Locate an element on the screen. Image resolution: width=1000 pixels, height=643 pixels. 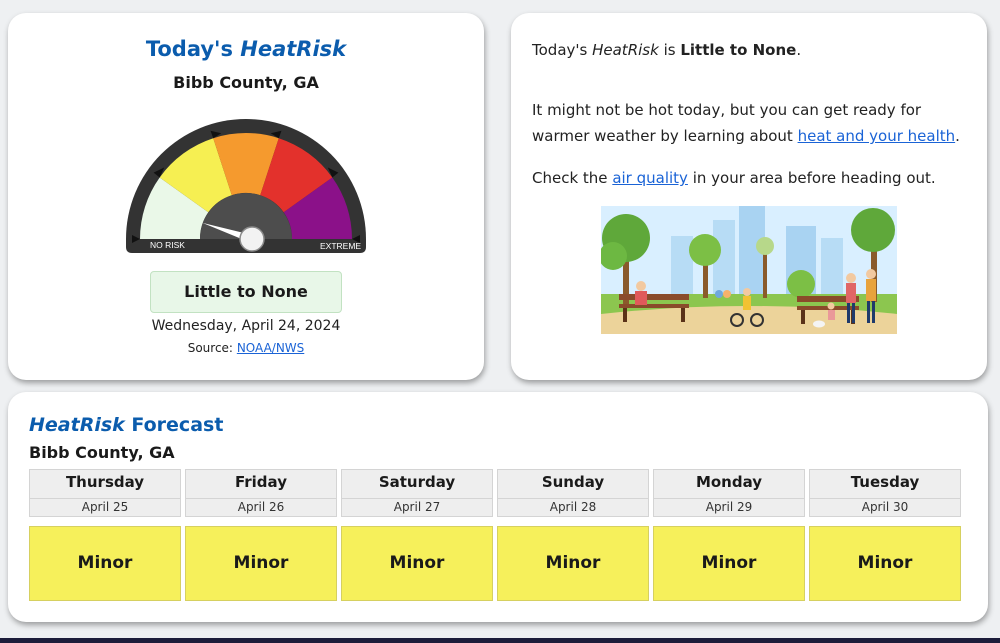
forecast-county: Bibb County, GA is located at coordinates (102, 452).